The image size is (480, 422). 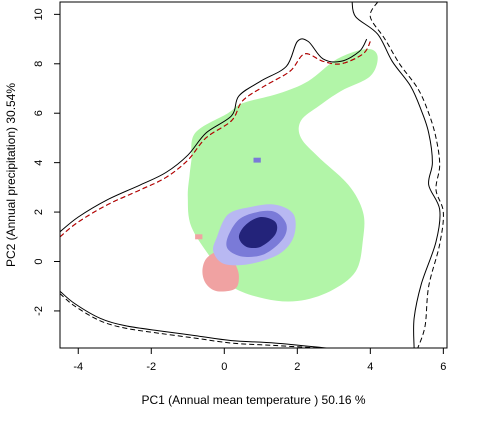 What do you see at coordinates (259, 360) in the screenshot?
I see `x-axis: -4 -2 0 2 4 6` at bounding box center [259, 360].